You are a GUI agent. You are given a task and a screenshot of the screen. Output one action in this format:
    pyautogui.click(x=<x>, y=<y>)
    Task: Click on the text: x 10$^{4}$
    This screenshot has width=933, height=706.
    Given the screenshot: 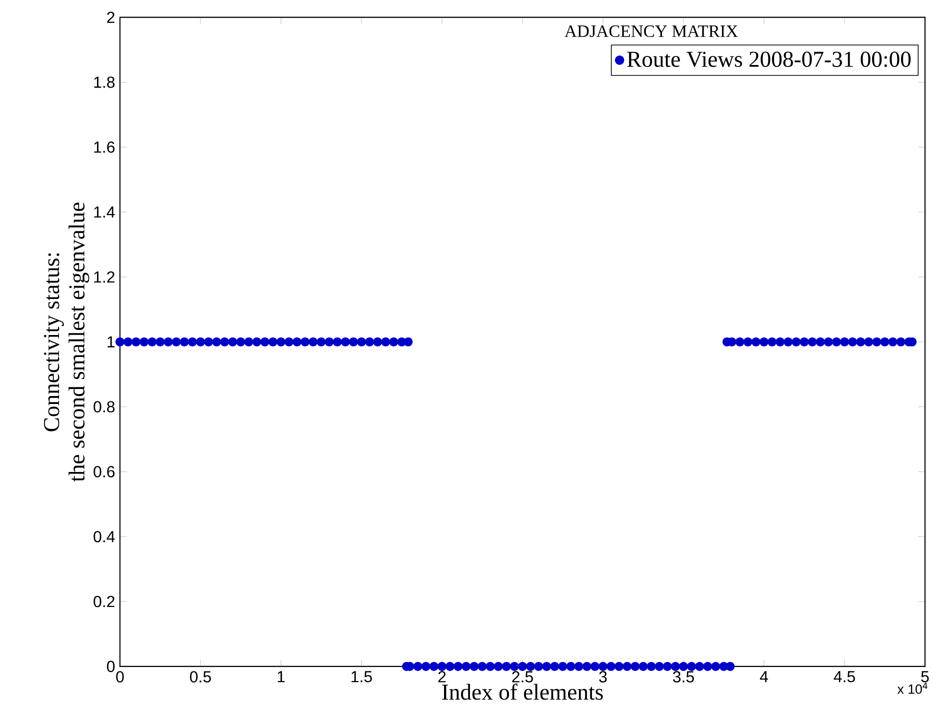 What is the action you would take?
    pyautogui.click(x=912, y=688)
    